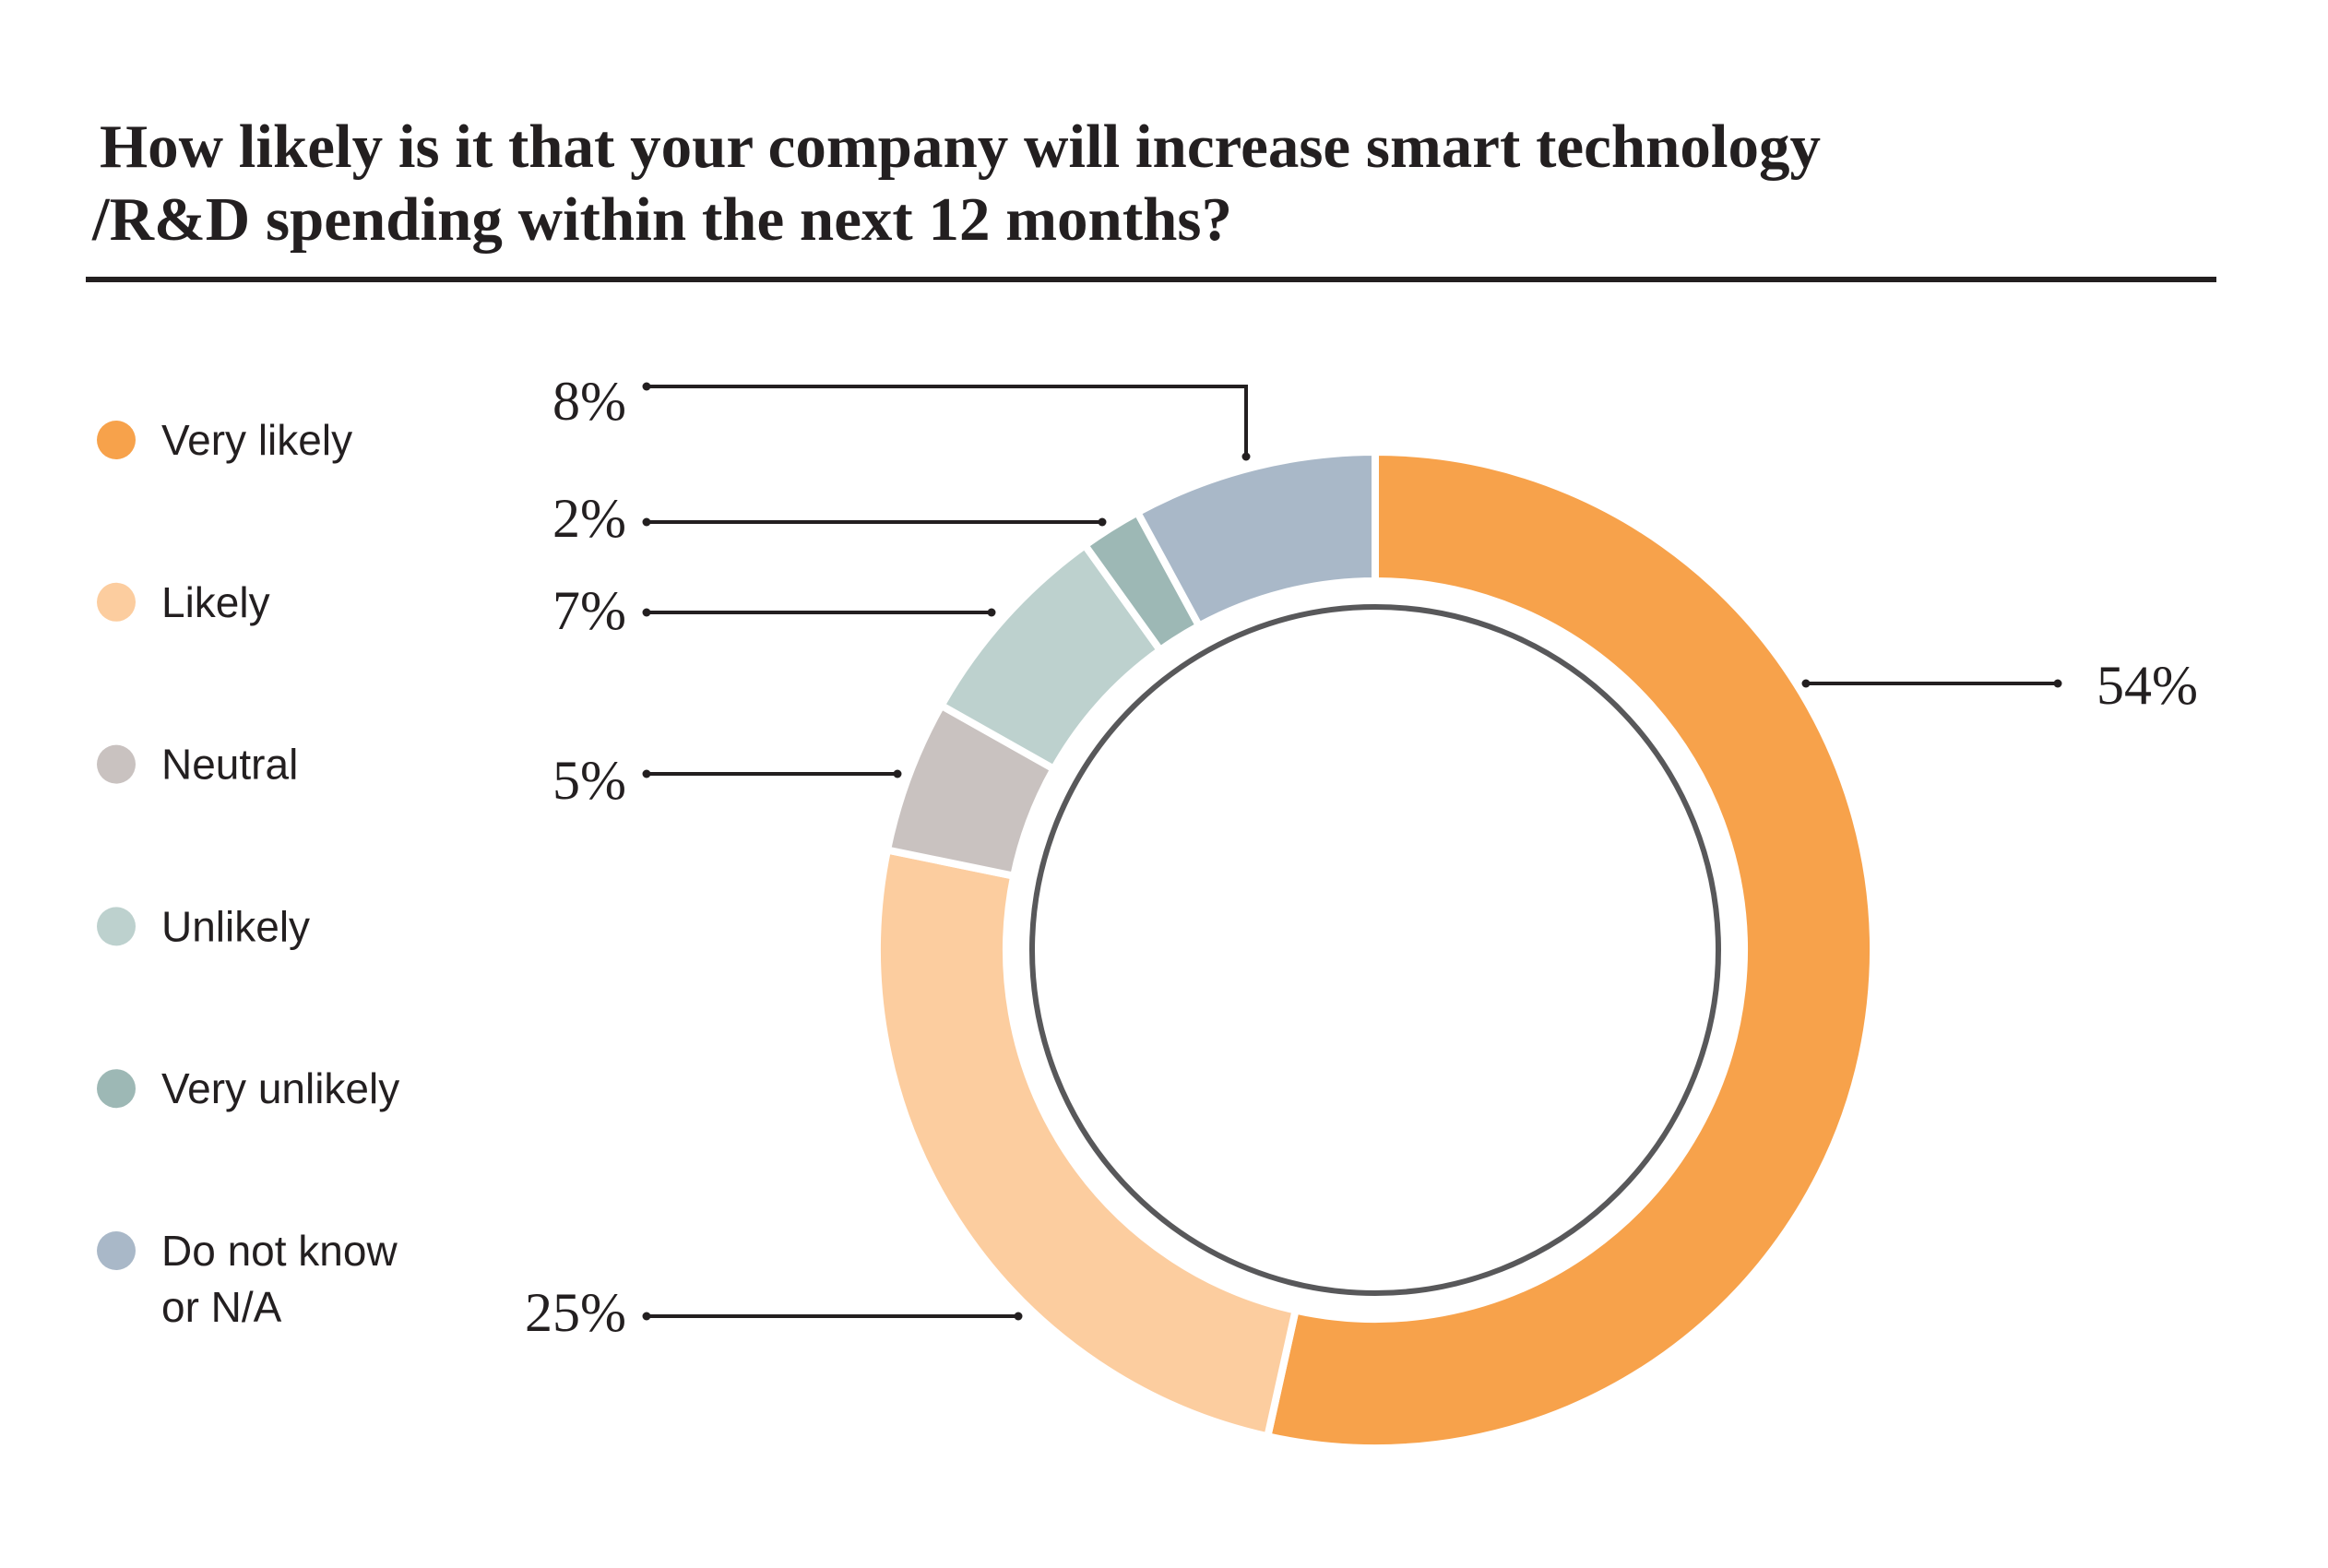  I want to click on legend-label: Do not know, so click(279, 1251).